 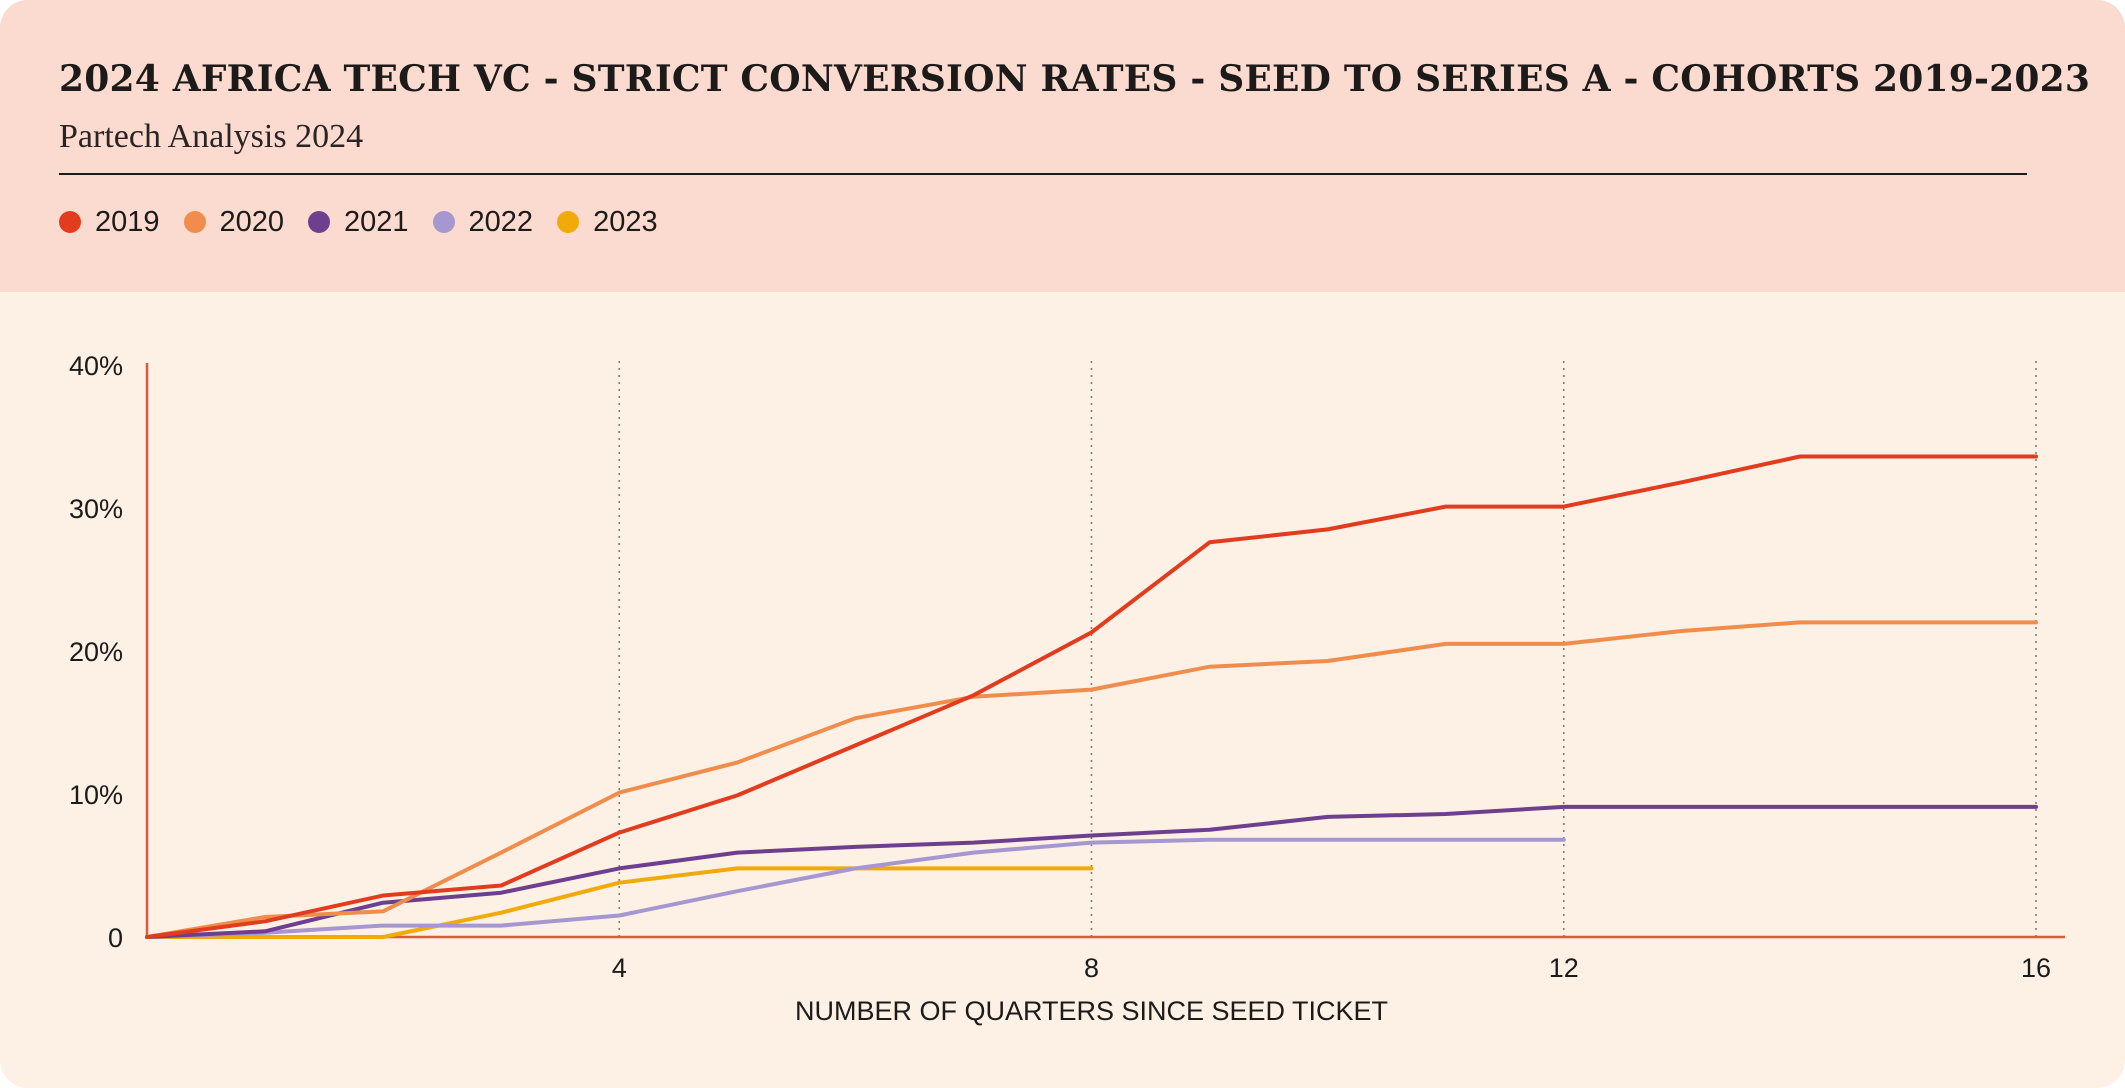 I want to click on series-line-2021, so click(x=1091, y=871).